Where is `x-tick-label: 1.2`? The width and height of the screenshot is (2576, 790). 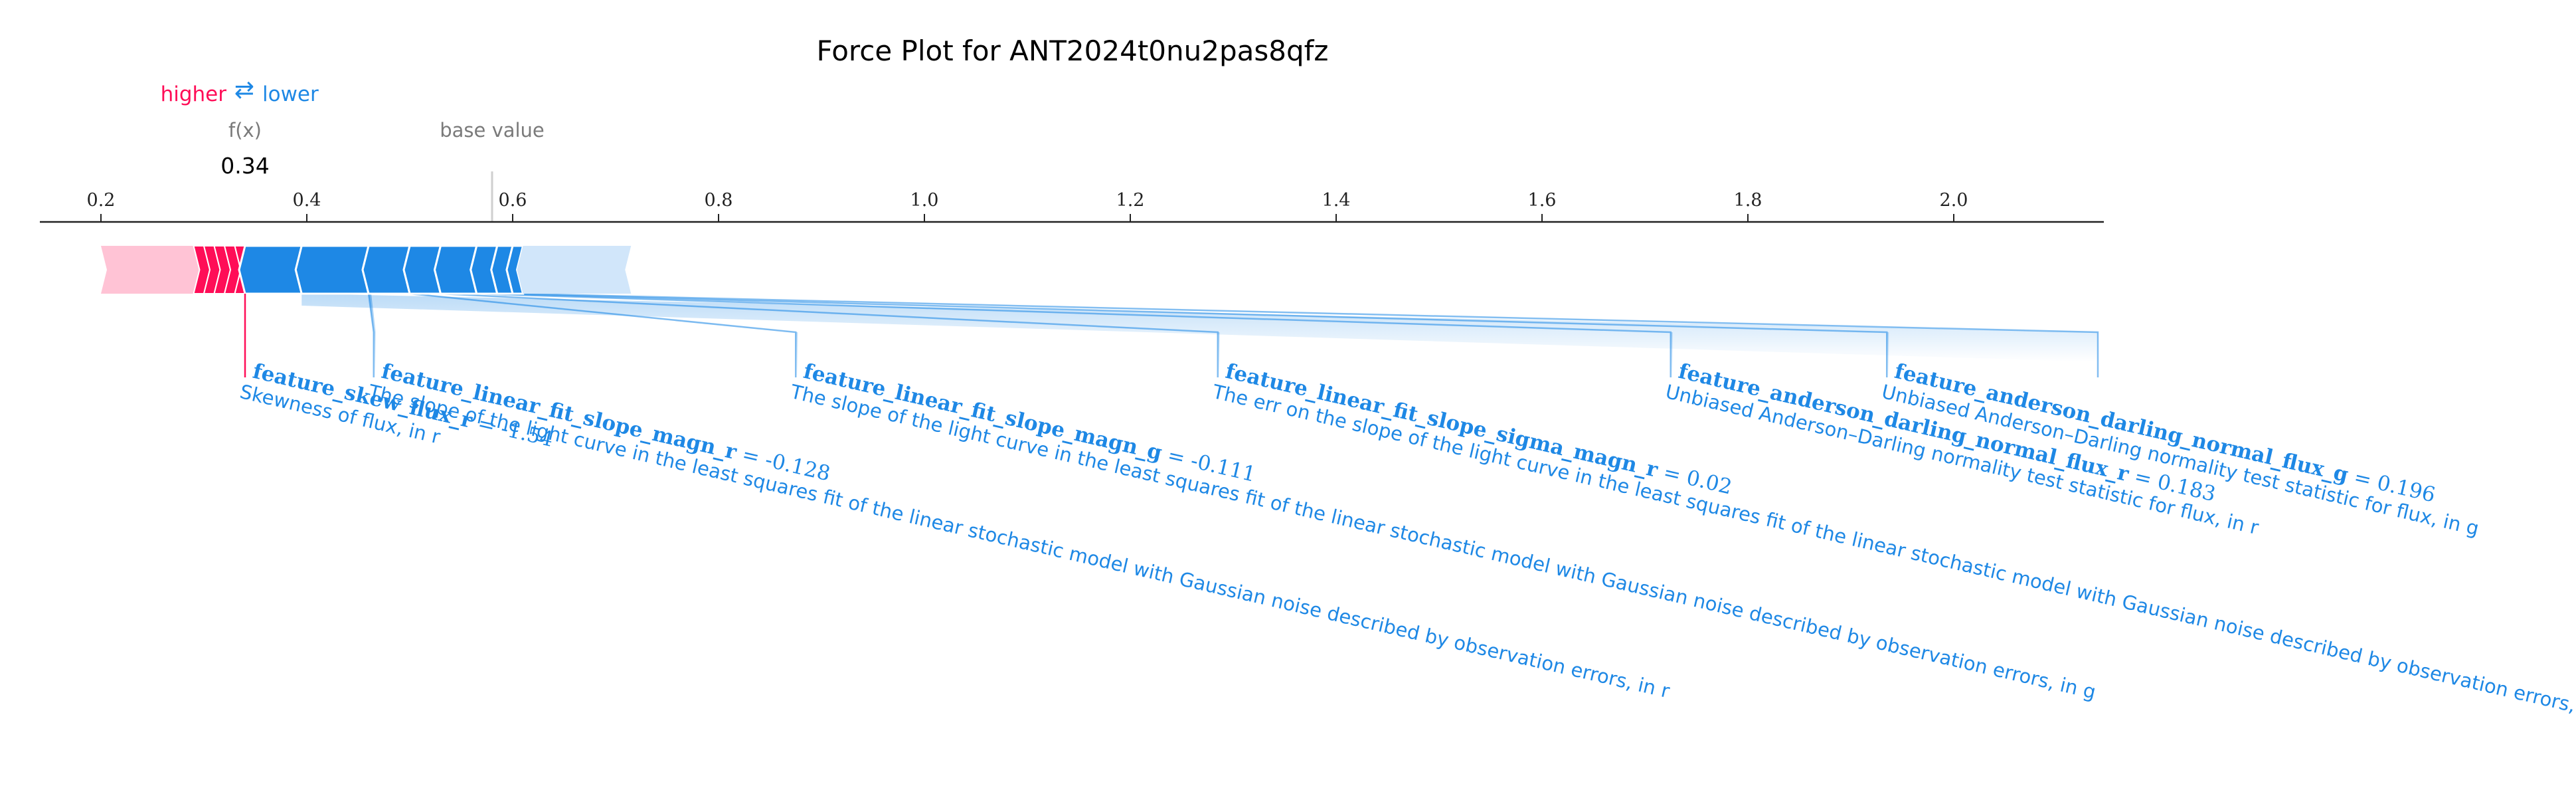 x-tick-label: 1.2 is located at coordinates (1130, 201).